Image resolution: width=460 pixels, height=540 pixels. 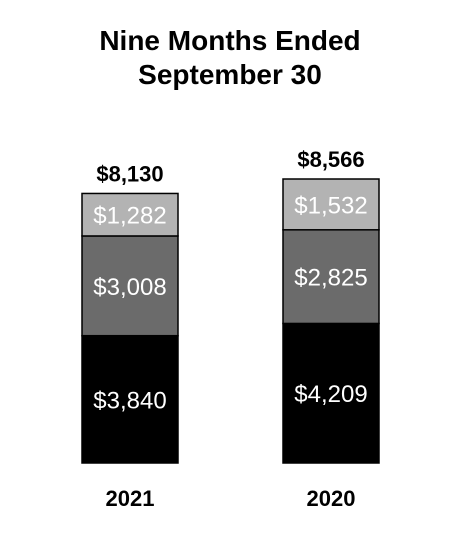 I want to click on chart-title-line-2: September 30, so click(x=230, y=74).